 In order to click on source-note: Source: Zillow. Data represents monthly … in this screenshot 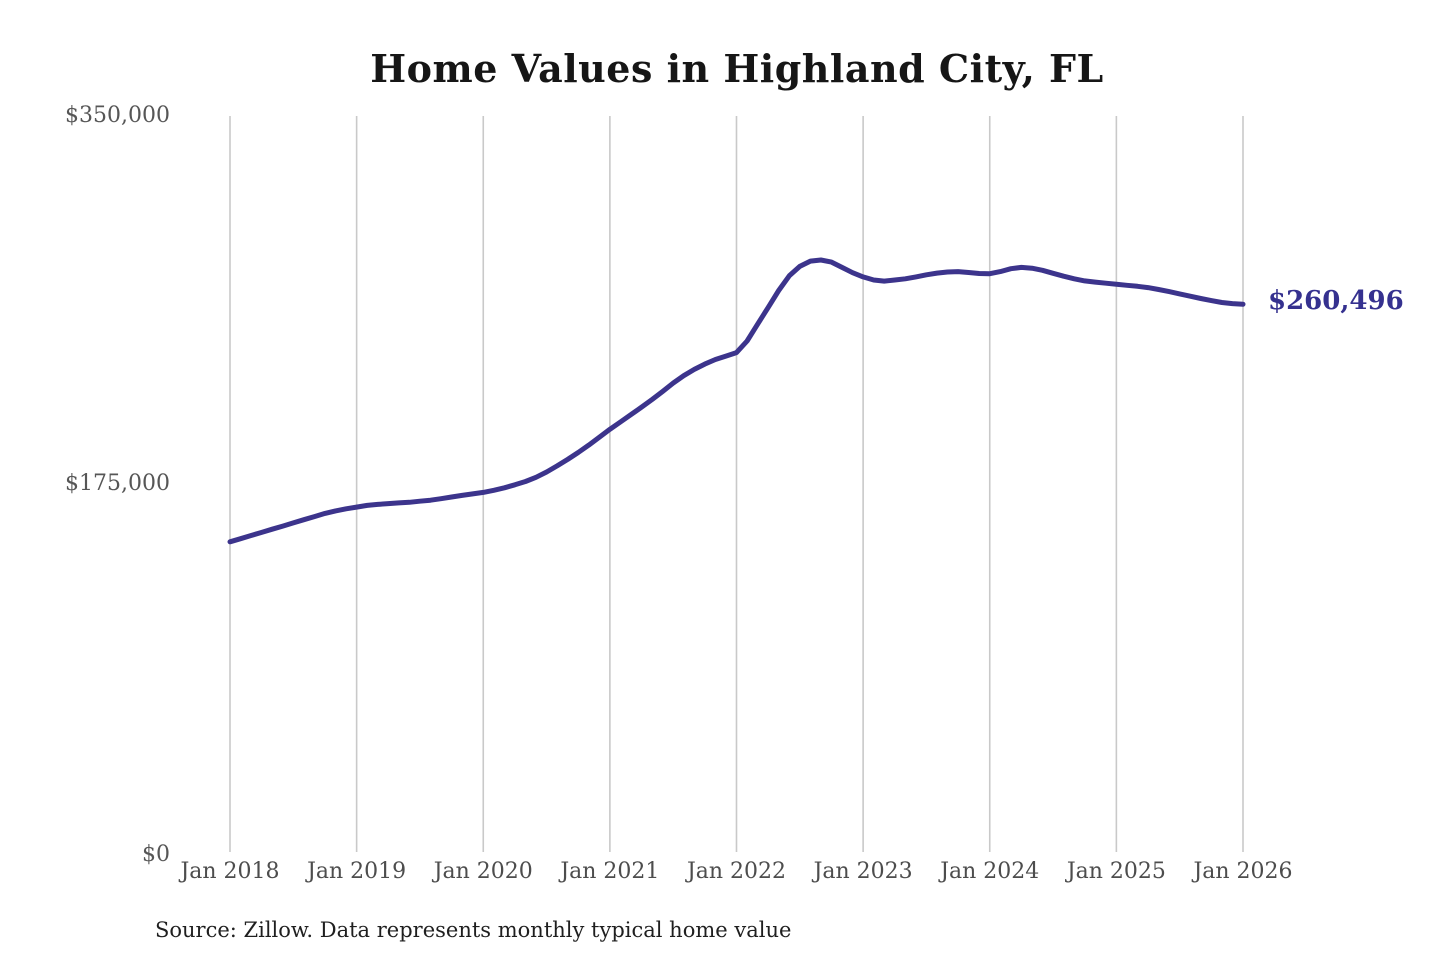, I will do `click(473, 930)`.